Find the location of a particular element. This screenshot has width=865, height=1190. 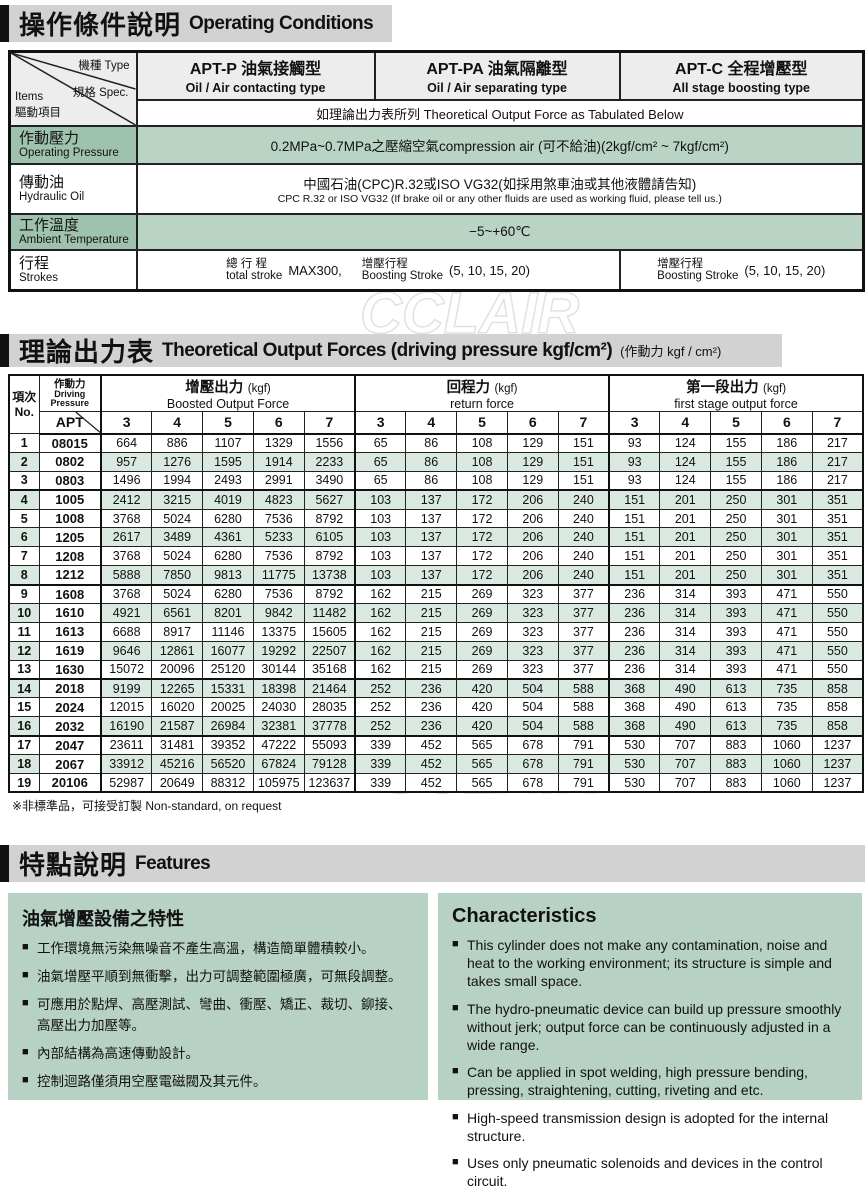

return-value: 339 is located at coordinates (380, 764).